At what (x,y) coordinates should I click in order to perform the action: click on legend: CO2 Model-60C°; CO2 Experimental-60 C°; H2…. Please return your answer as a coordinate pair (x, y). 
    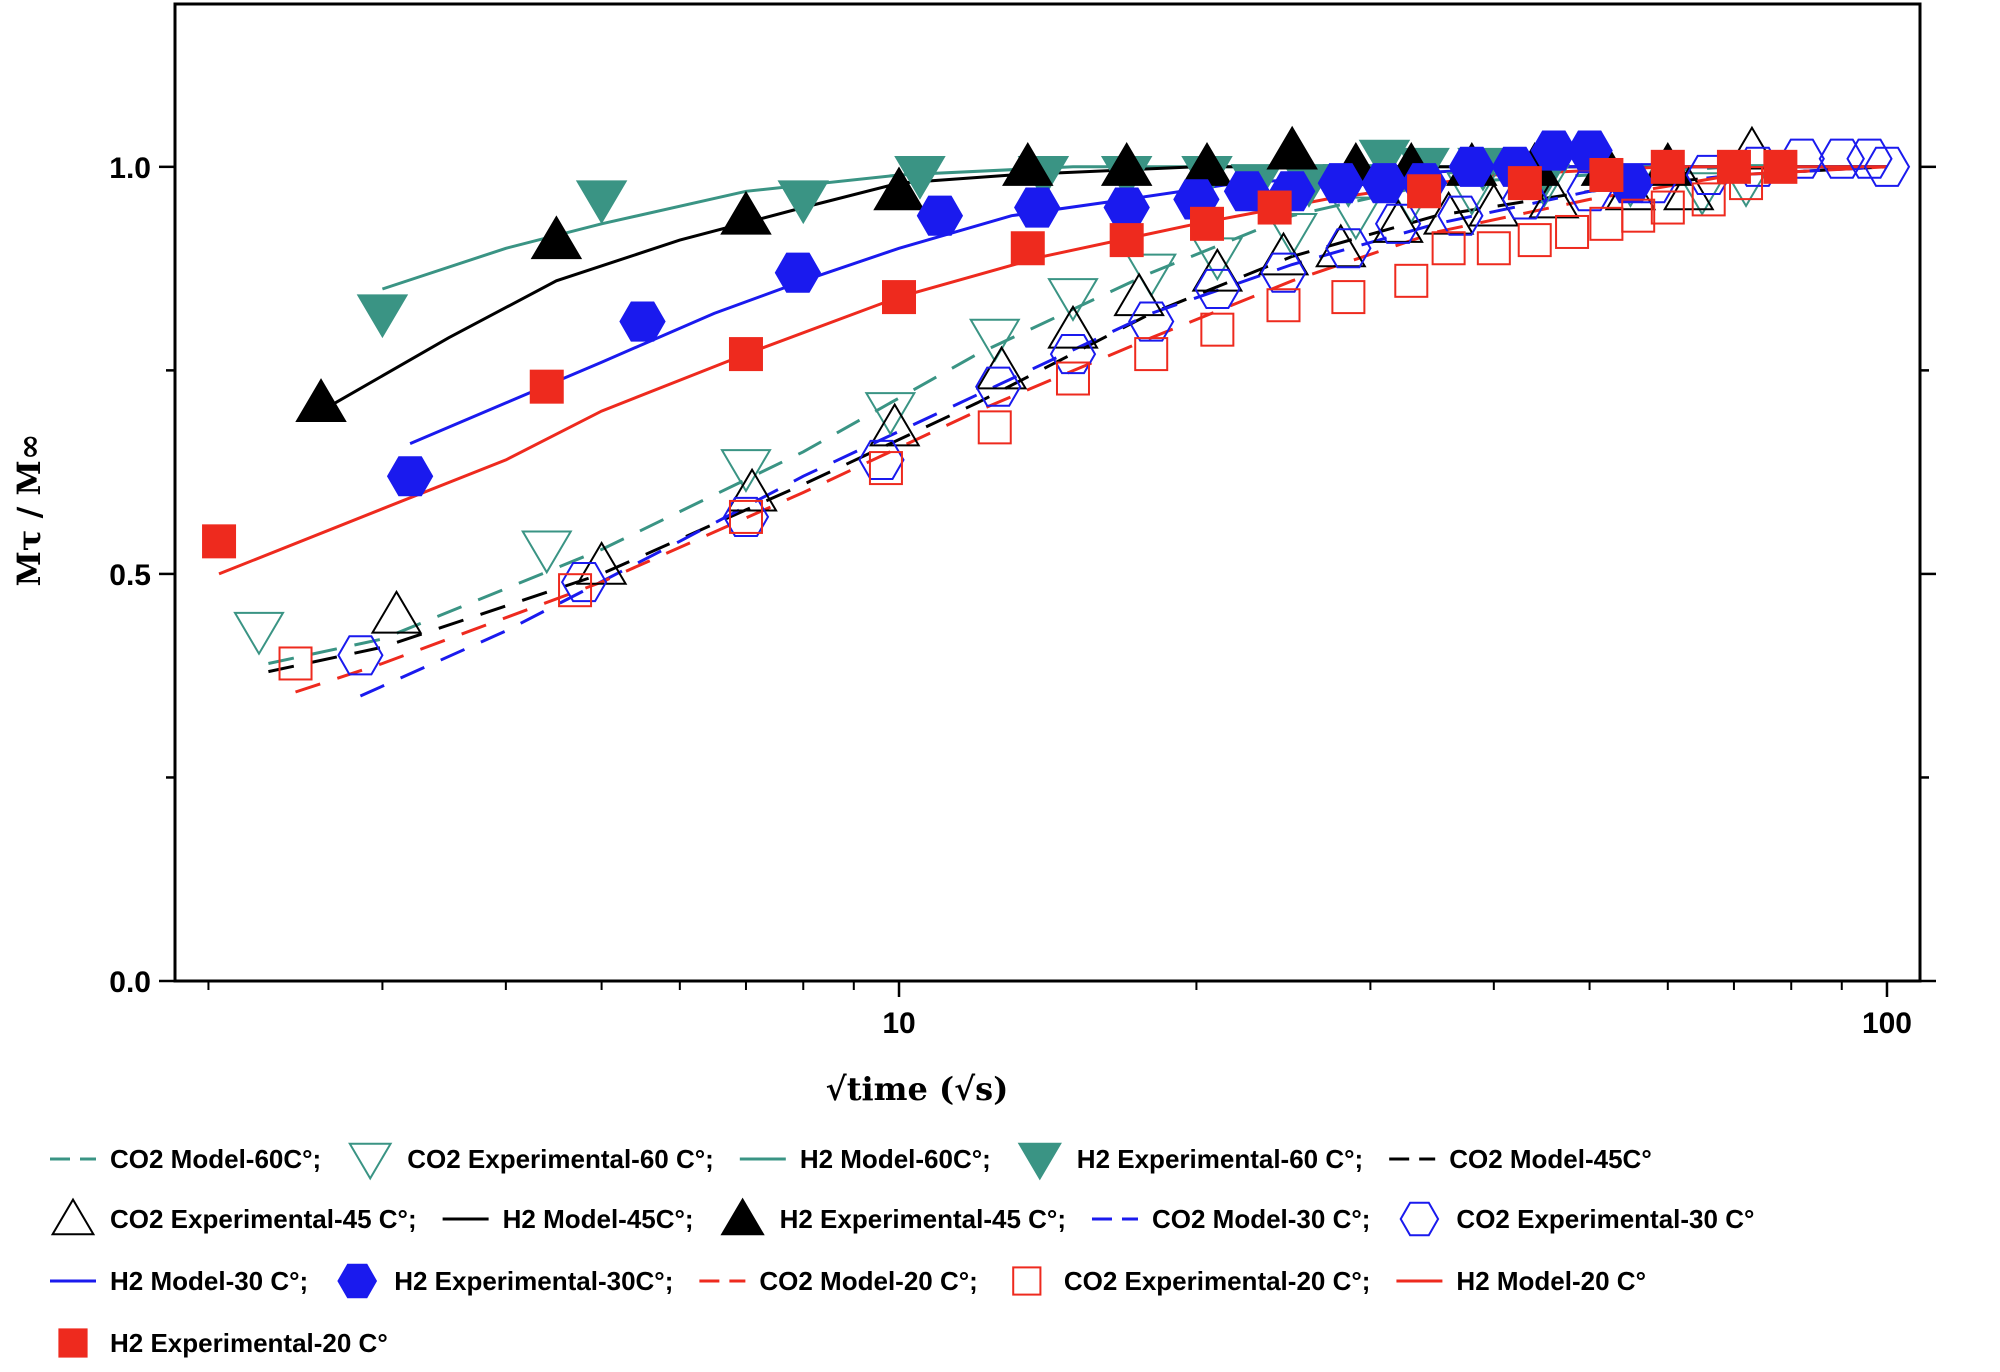
    Looking at the image, I should click on (902, 1250).